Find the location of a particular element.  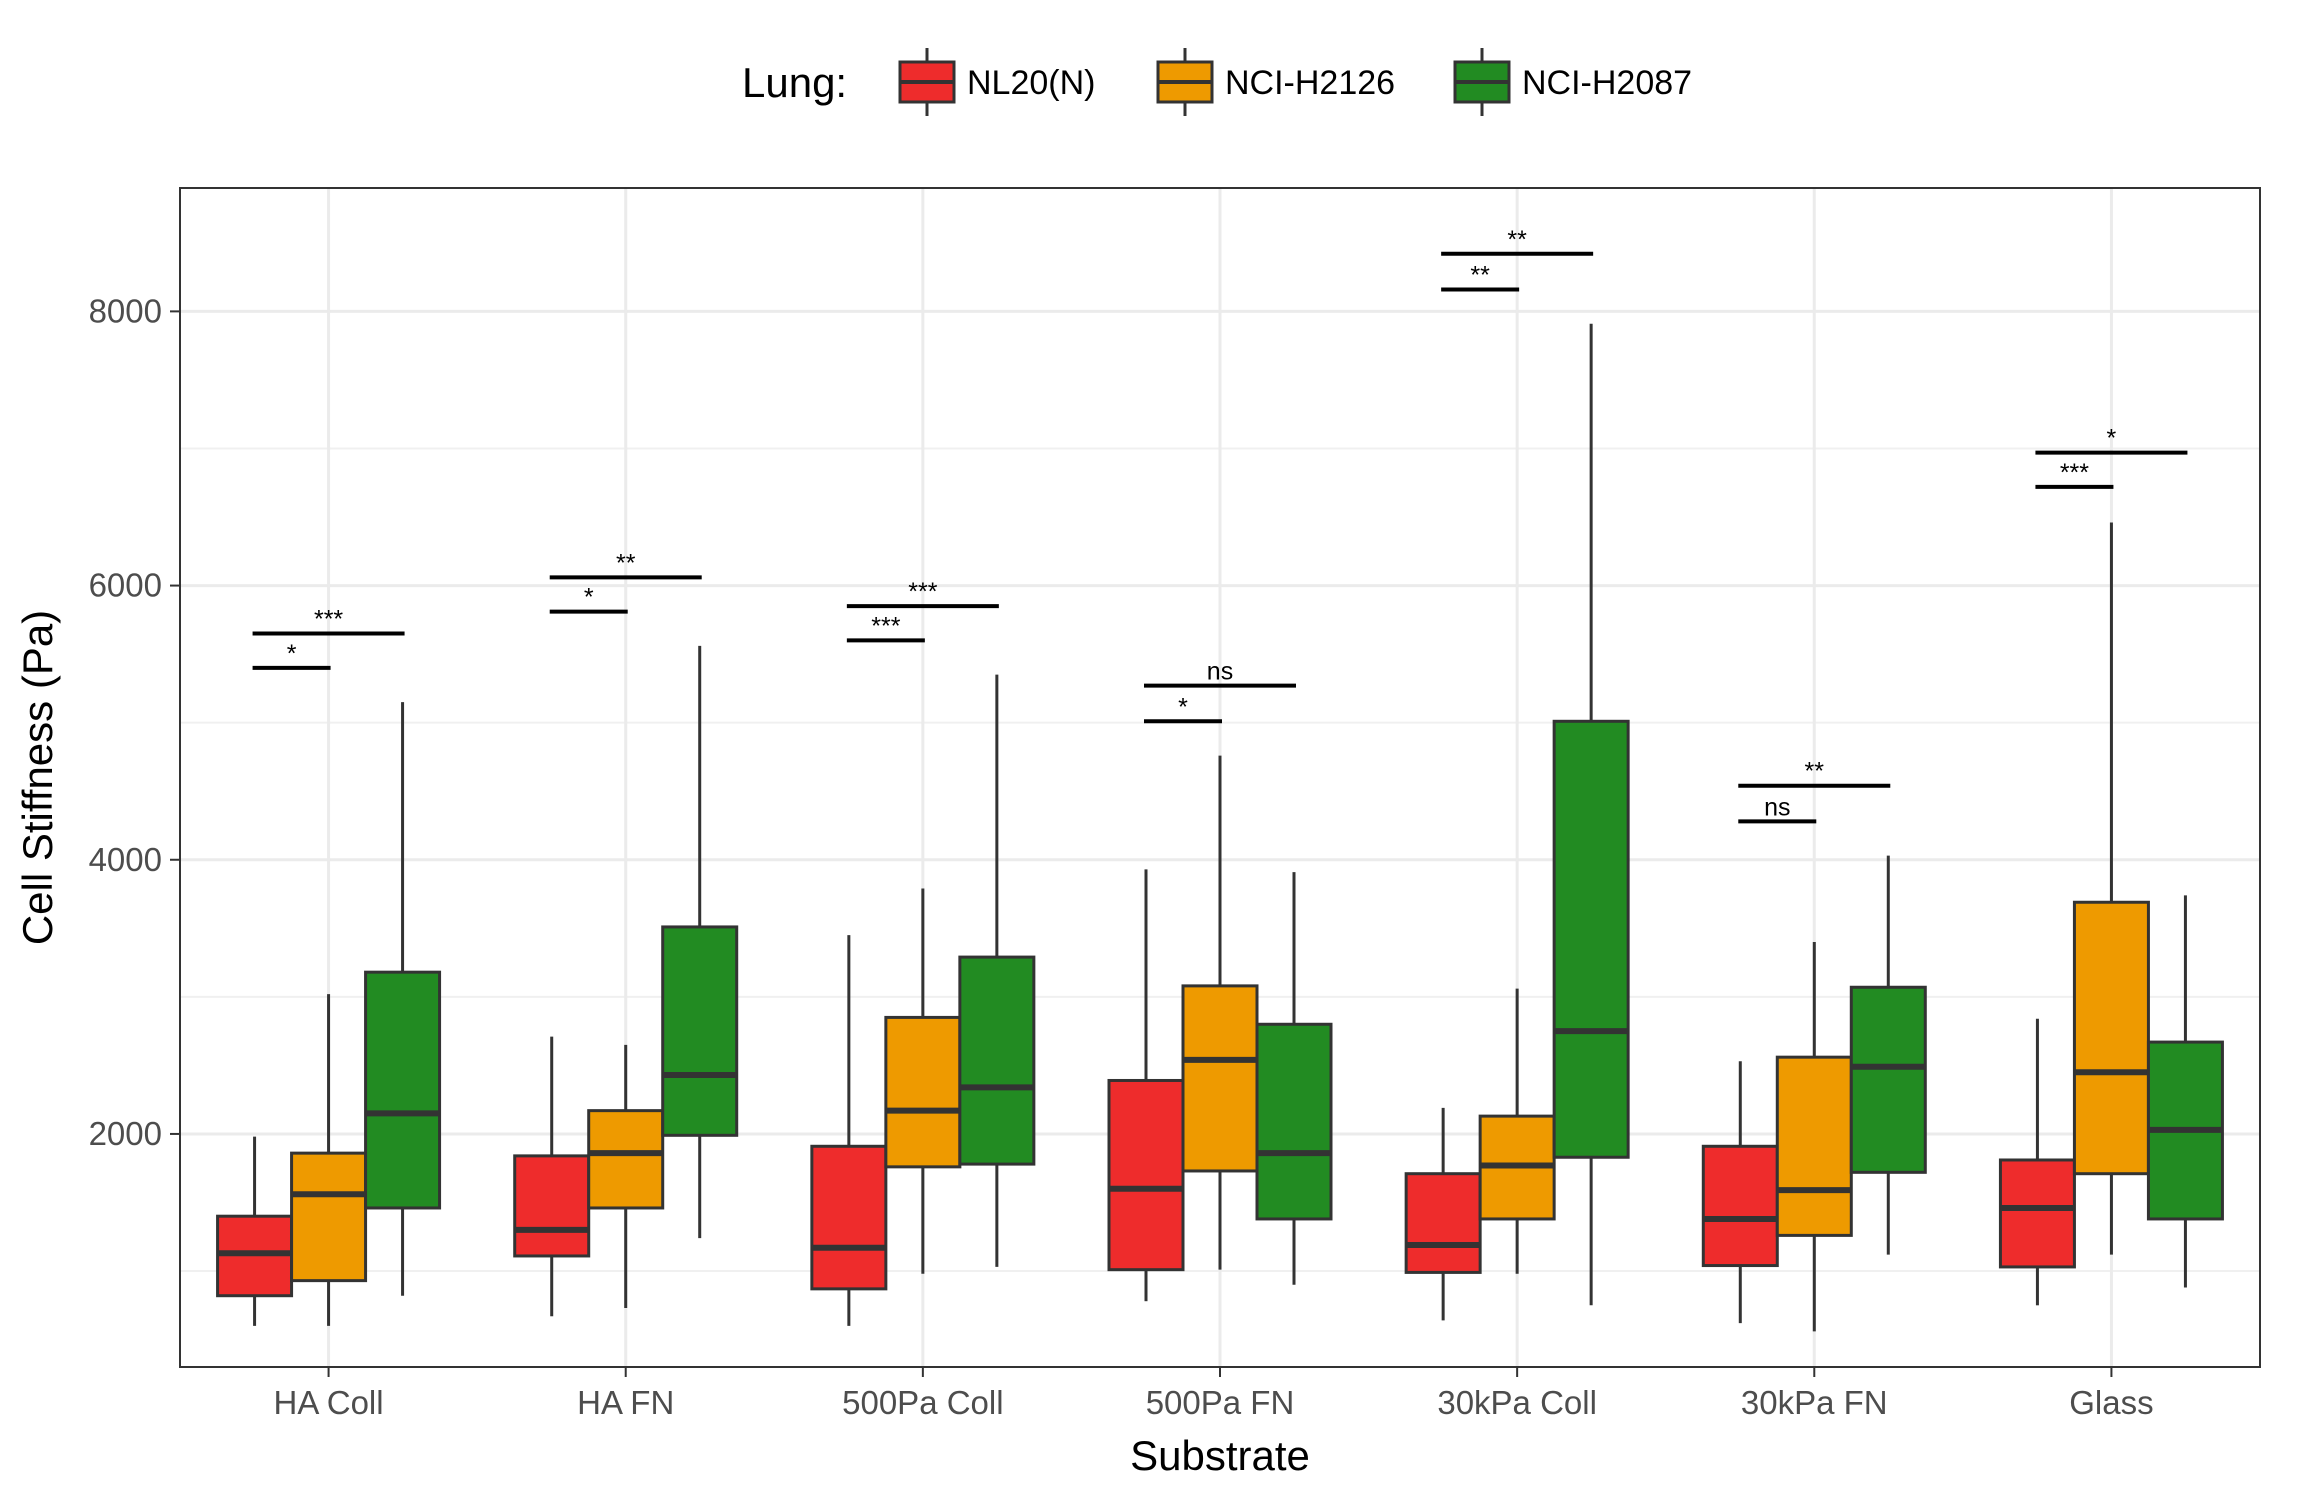

x-tick-label: Glass is located at coordinates (2111, 1402).